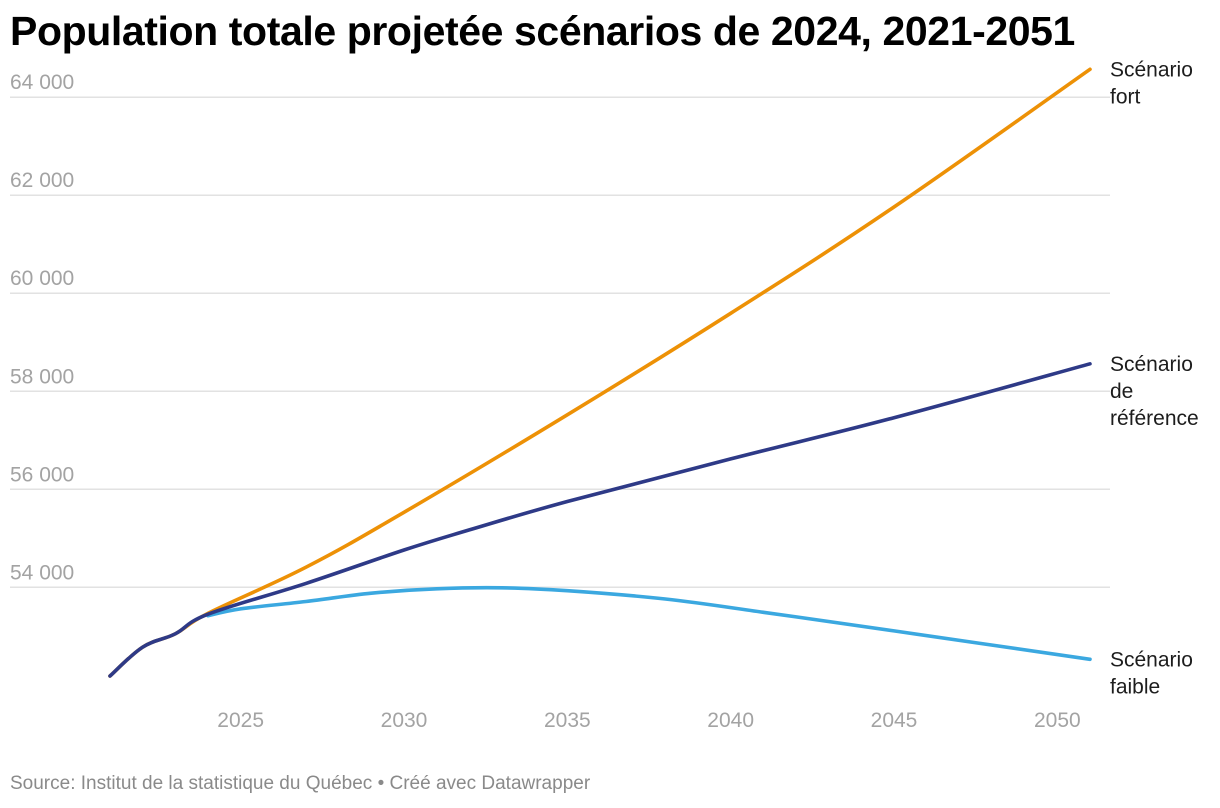 The width and height of the screenshot is (1220, 808). What do you see at coordinates (1151, 83) in the screenshot?
I see `series-label: Scénario fort` at bounding box center [1151, 83].